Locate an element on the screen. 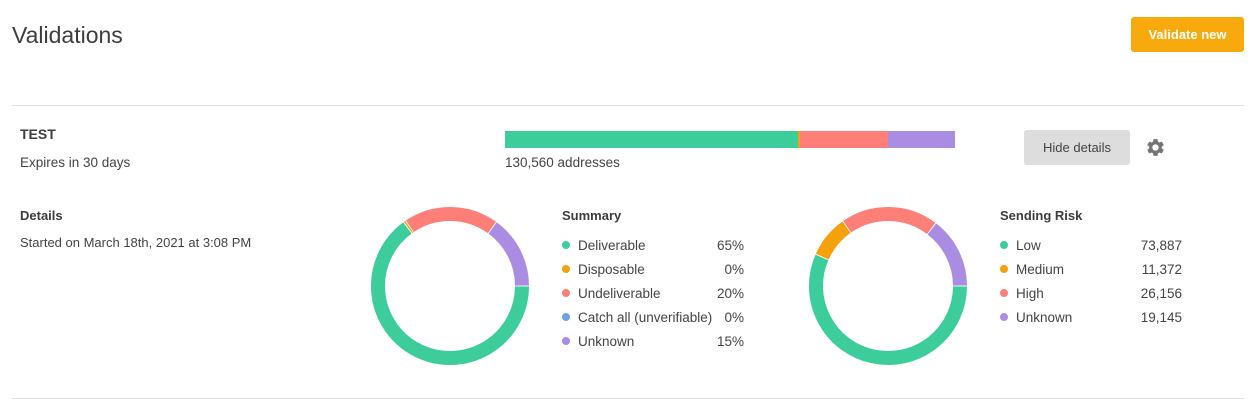 Image resolution: width=1259 pixels, height=408 pixels. sending-risk-legend-item: Medium 11,372 is located at coordinates (1091, 269).